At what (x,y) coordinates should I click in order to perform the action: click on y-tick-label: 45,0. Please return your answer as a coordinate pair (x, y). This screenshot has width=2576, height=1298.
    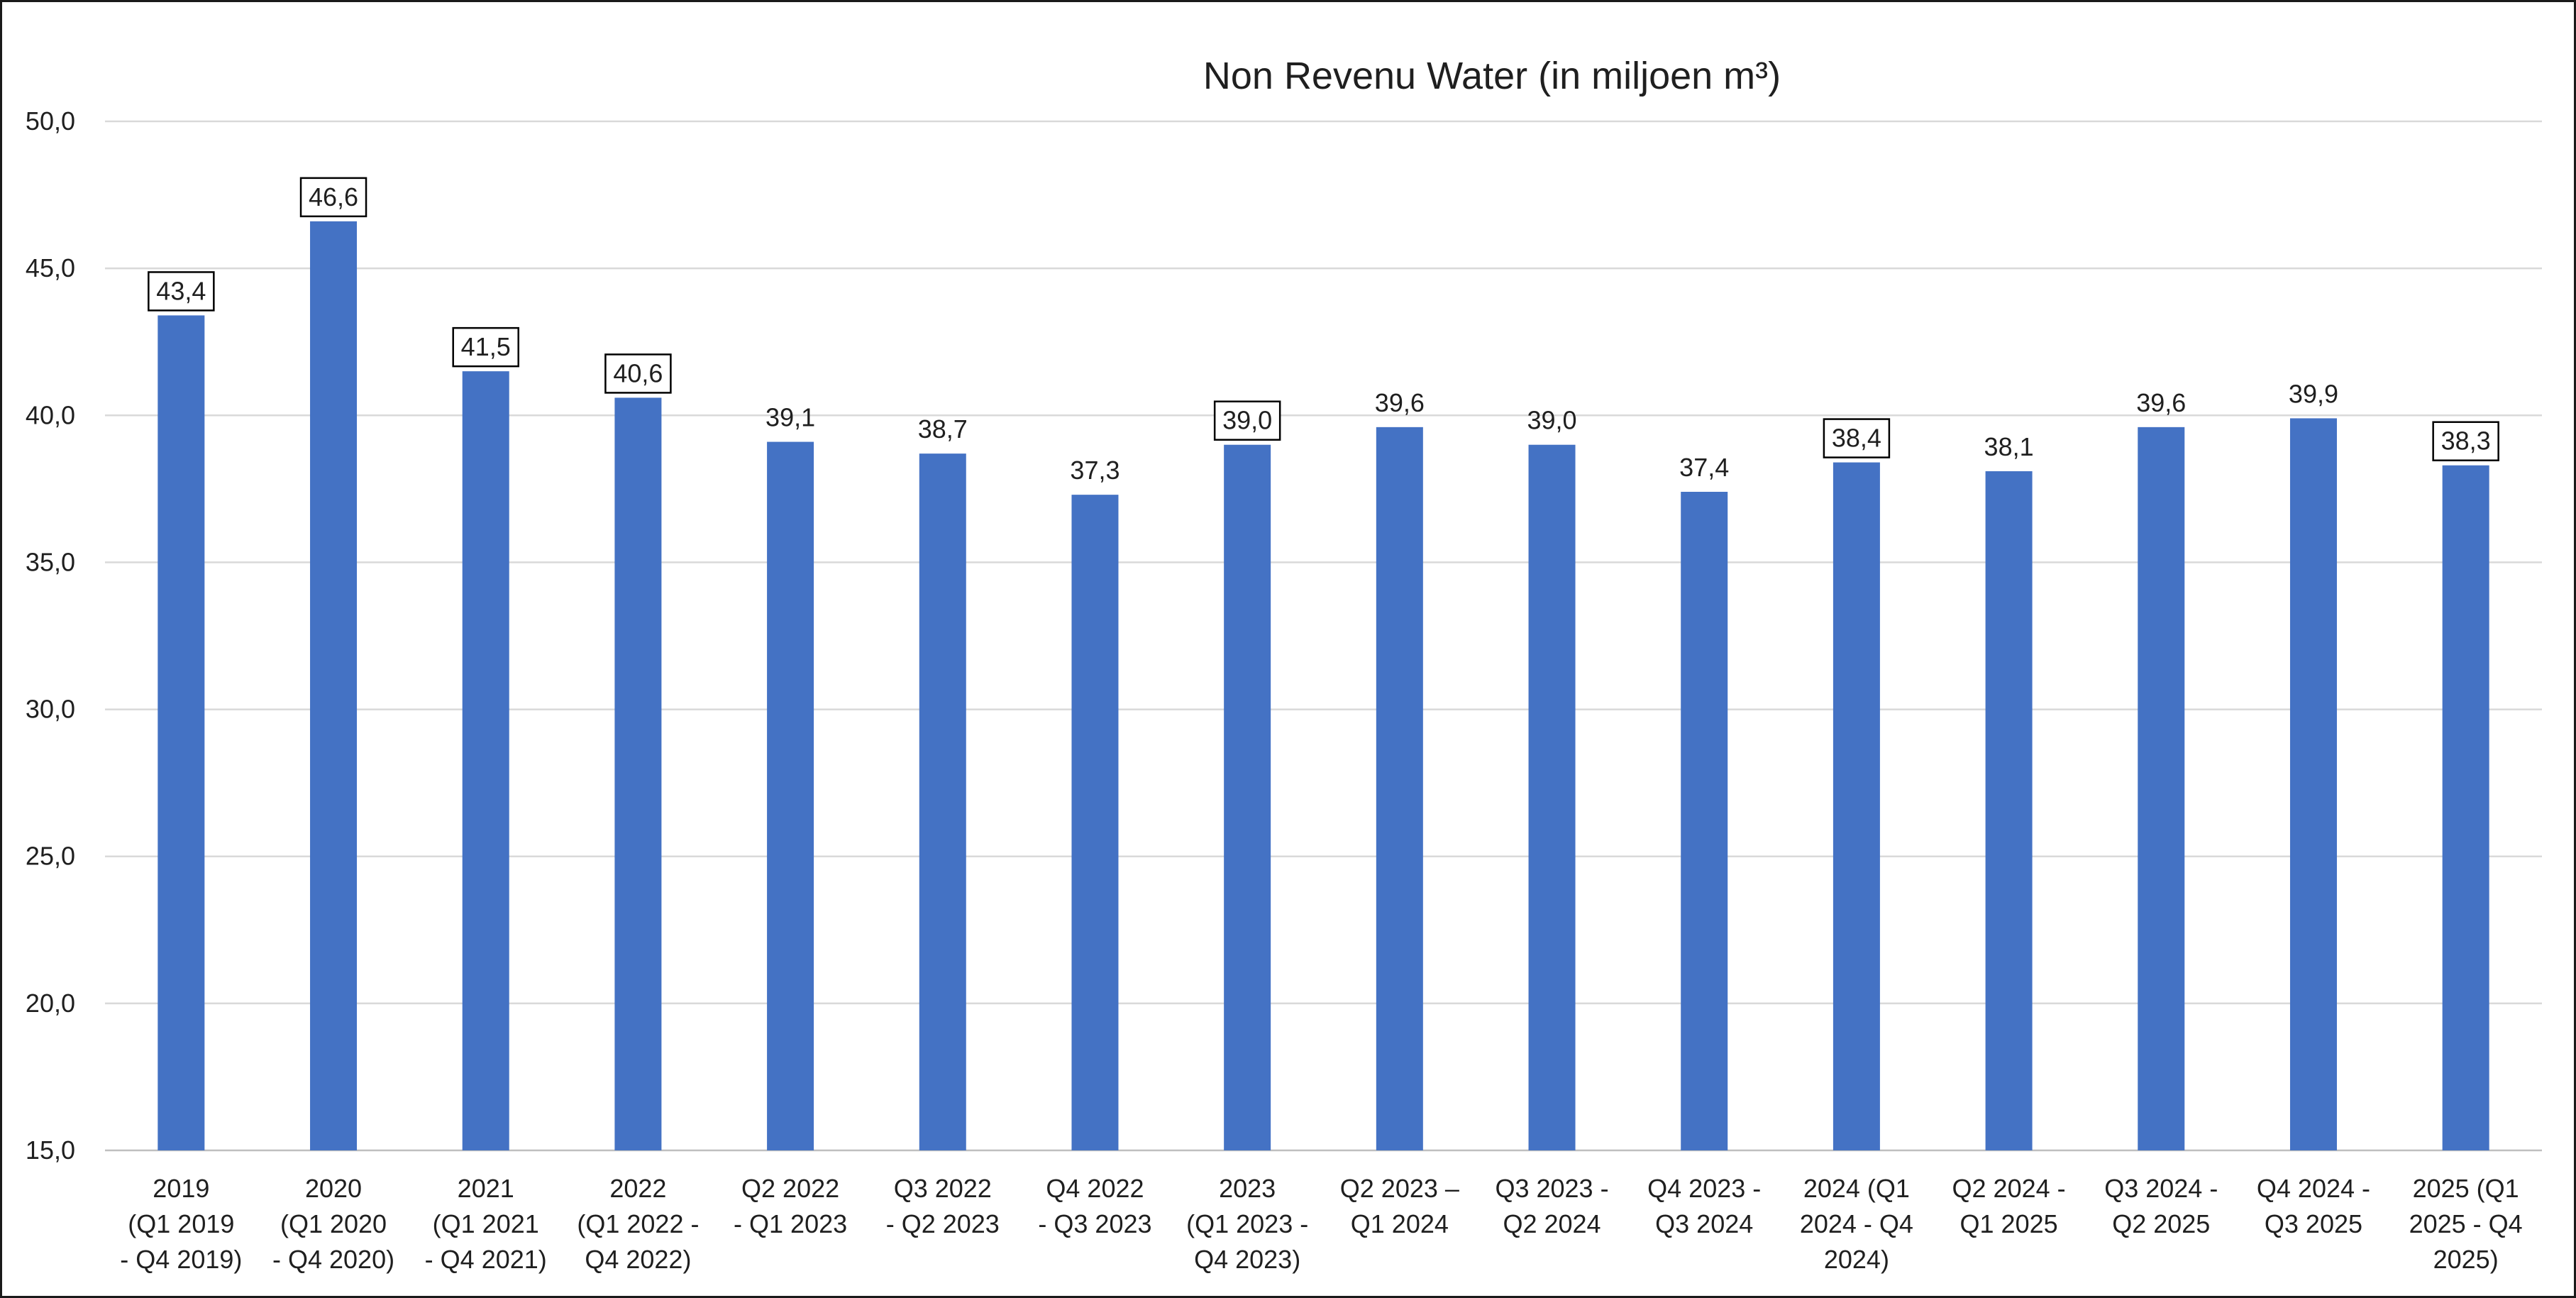
    Looking at the image, I should click on (50, 267).